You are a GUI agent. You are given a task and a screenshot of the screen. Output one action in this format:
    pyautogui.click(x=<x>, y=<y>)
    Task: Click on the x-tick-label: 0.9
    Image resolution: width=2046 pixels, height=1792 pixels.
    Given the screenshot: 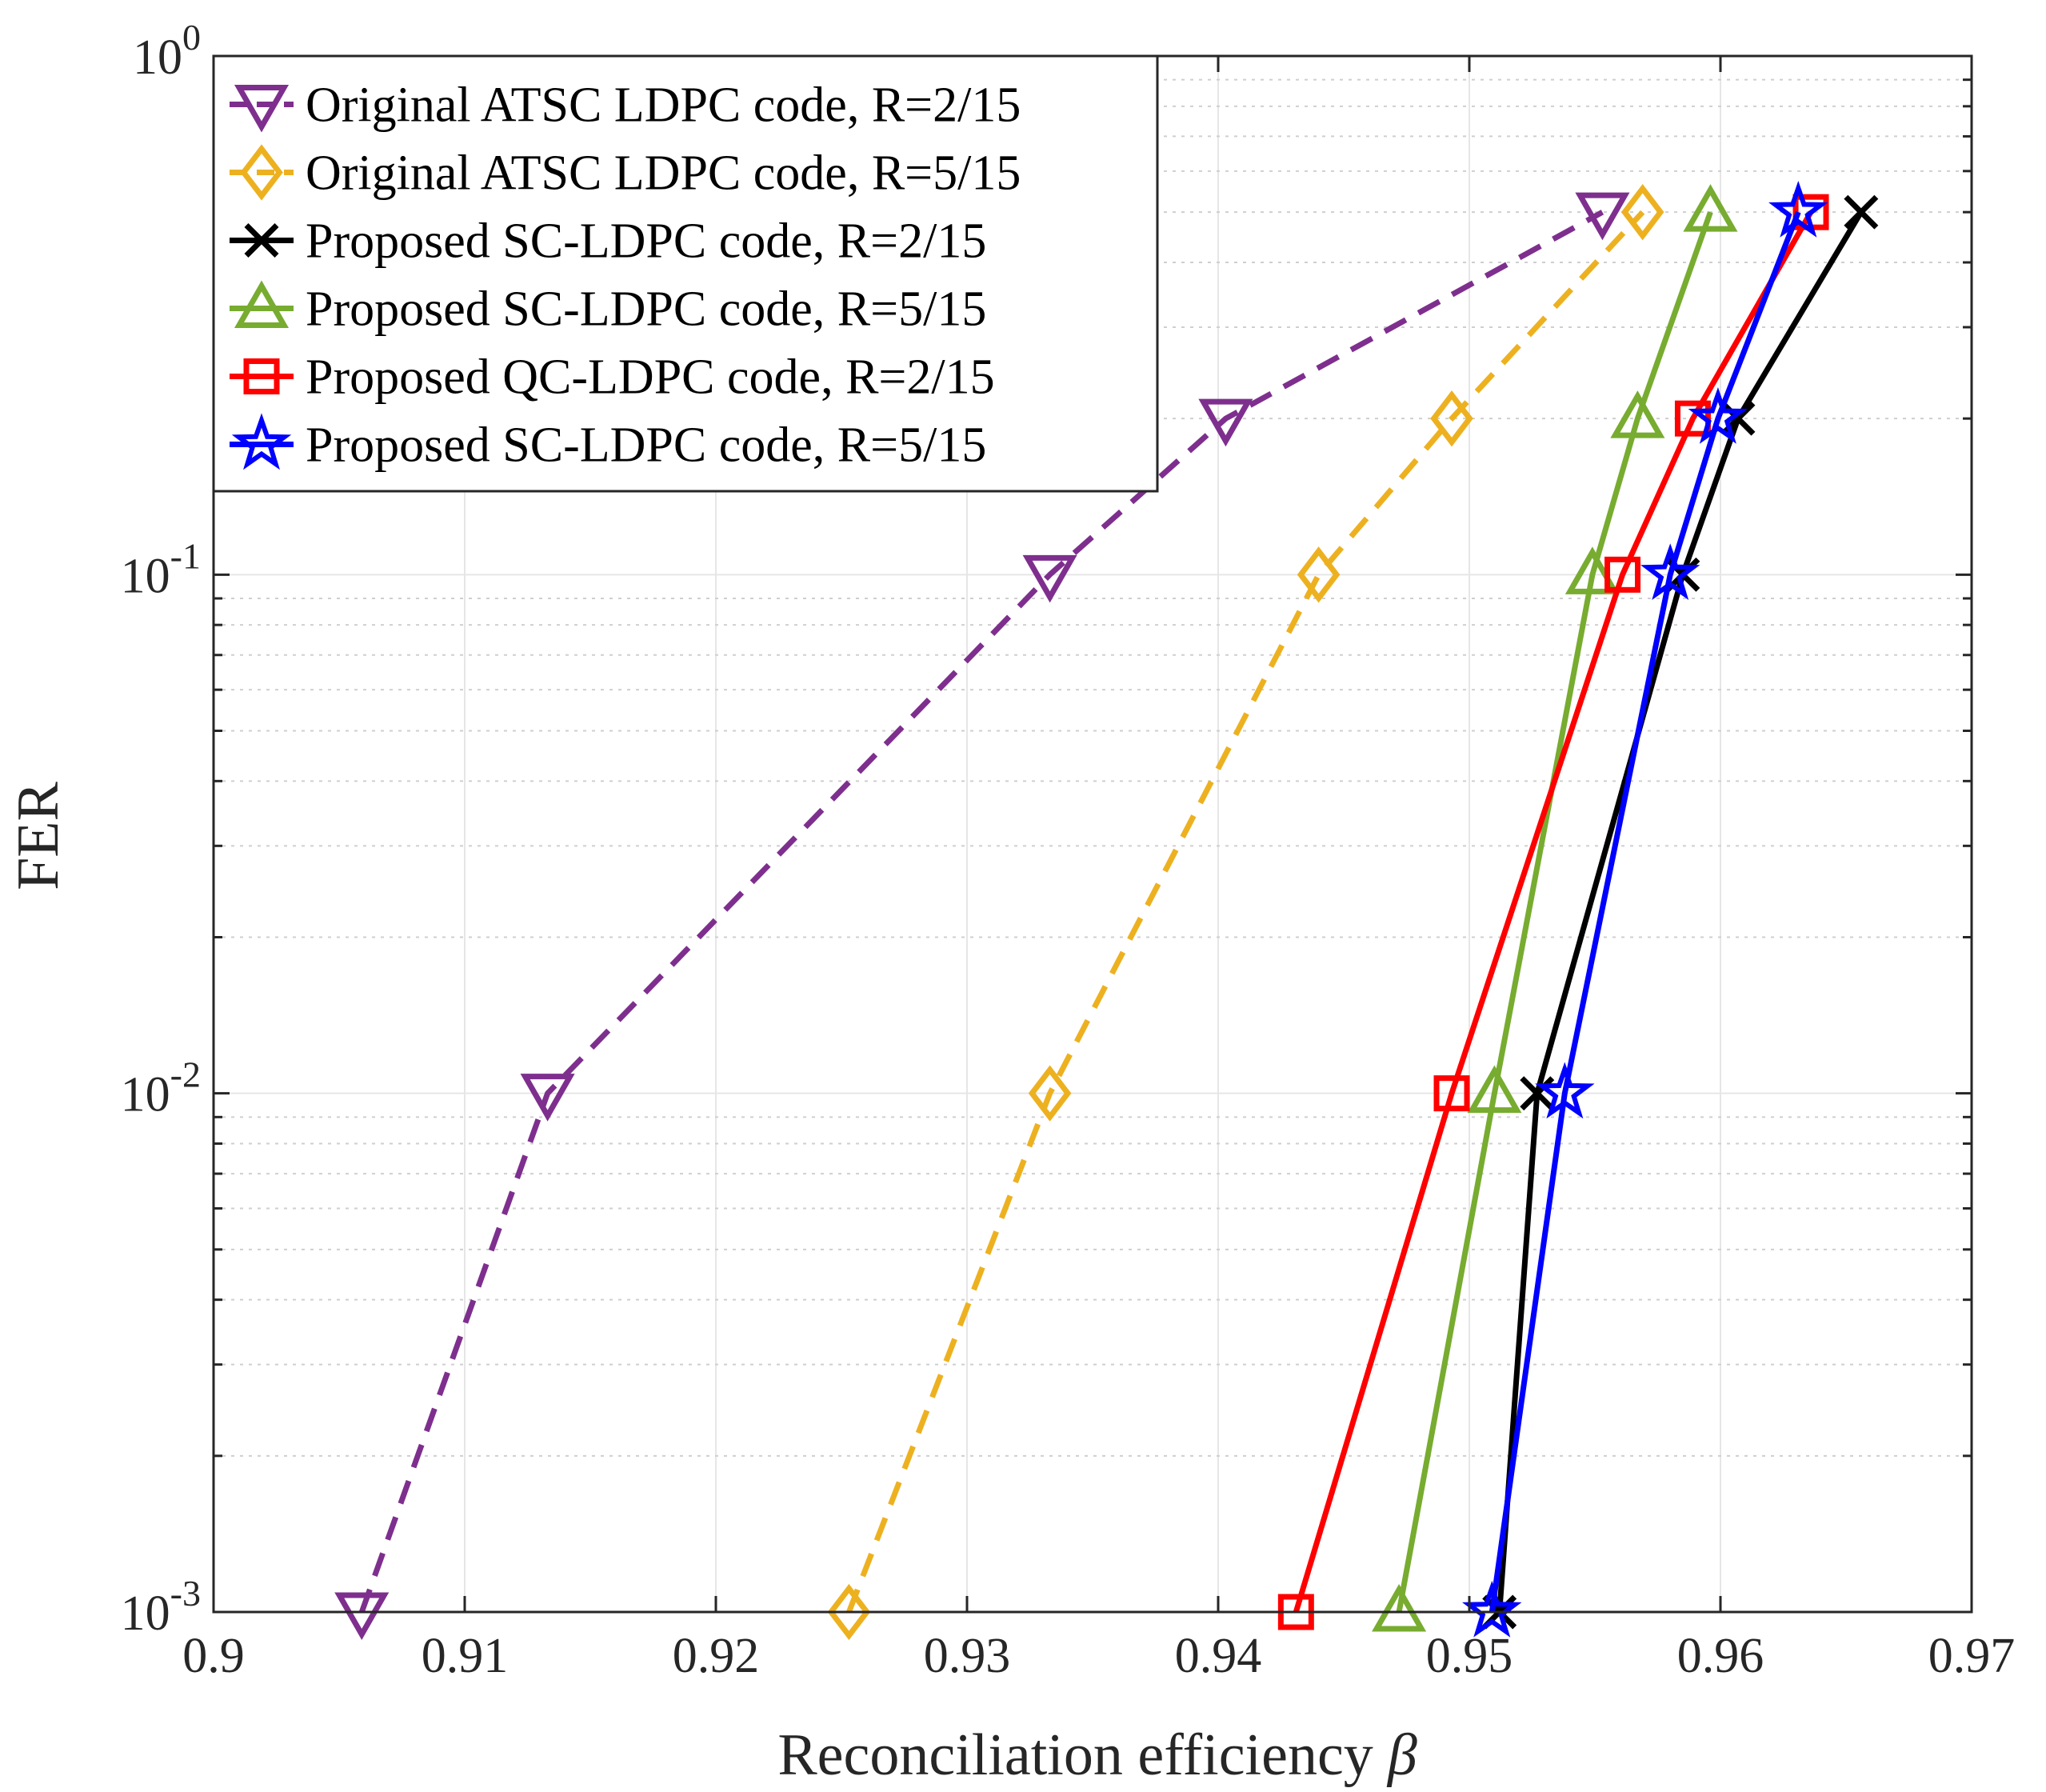 What is the action you would take?
    pyautogui.click(x=213, y=1656)
    